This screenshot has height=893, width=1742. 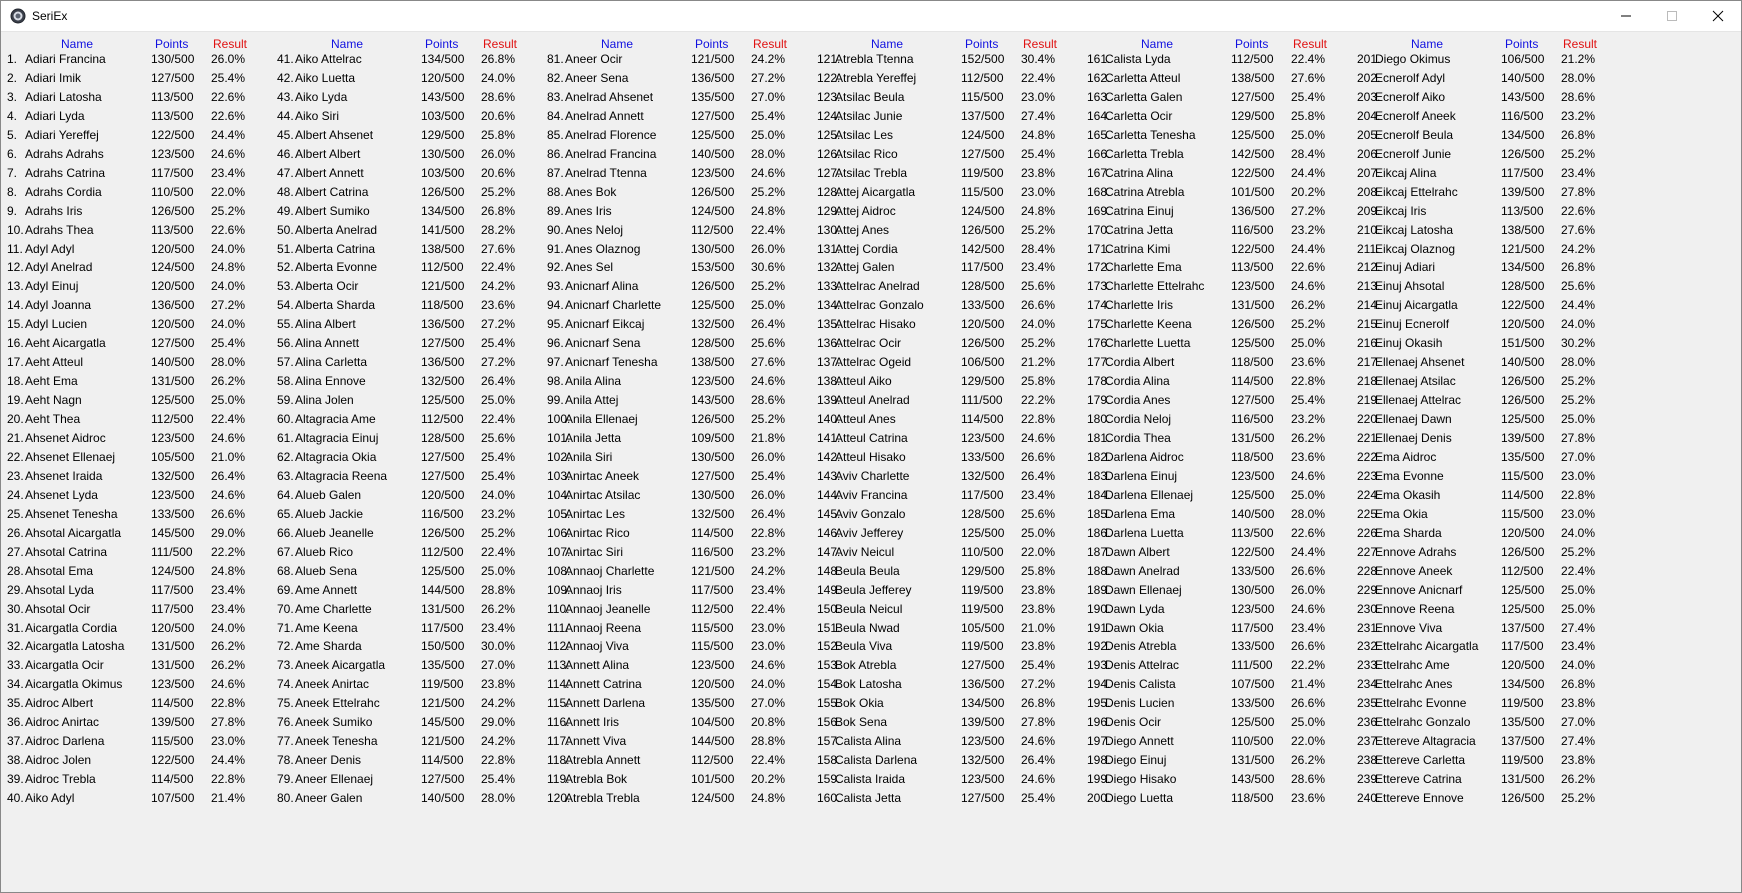 I want to click on close-button, so click(x=1718, y=15).